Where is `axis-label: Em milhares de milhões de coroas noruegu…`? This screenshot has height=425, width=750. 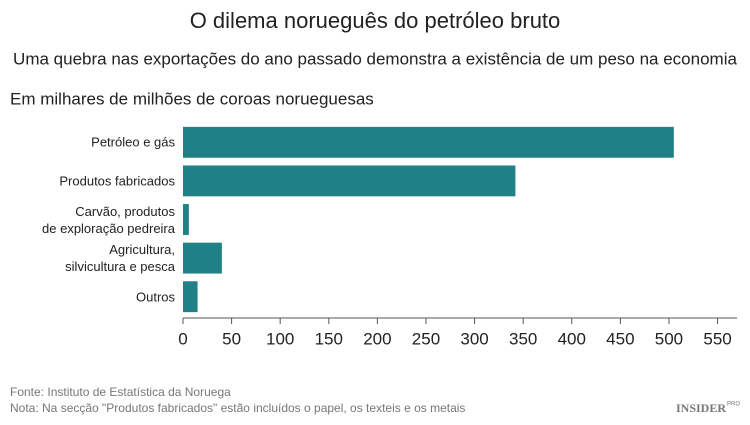 axis-label: Em milhares de milhões de coroas noruegu… is located at coordinates (192, 98).